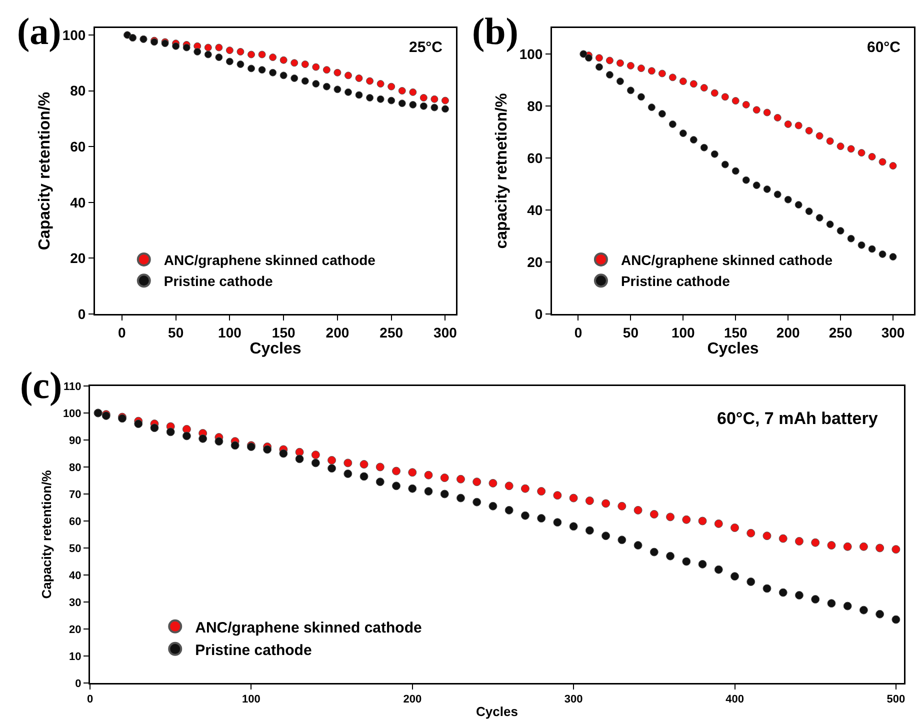 This screenshot has width=922, height=727. Describe the element at coordinates (733, 349) in the screenshot. I see `x-axis-title: Cycles` at that location.